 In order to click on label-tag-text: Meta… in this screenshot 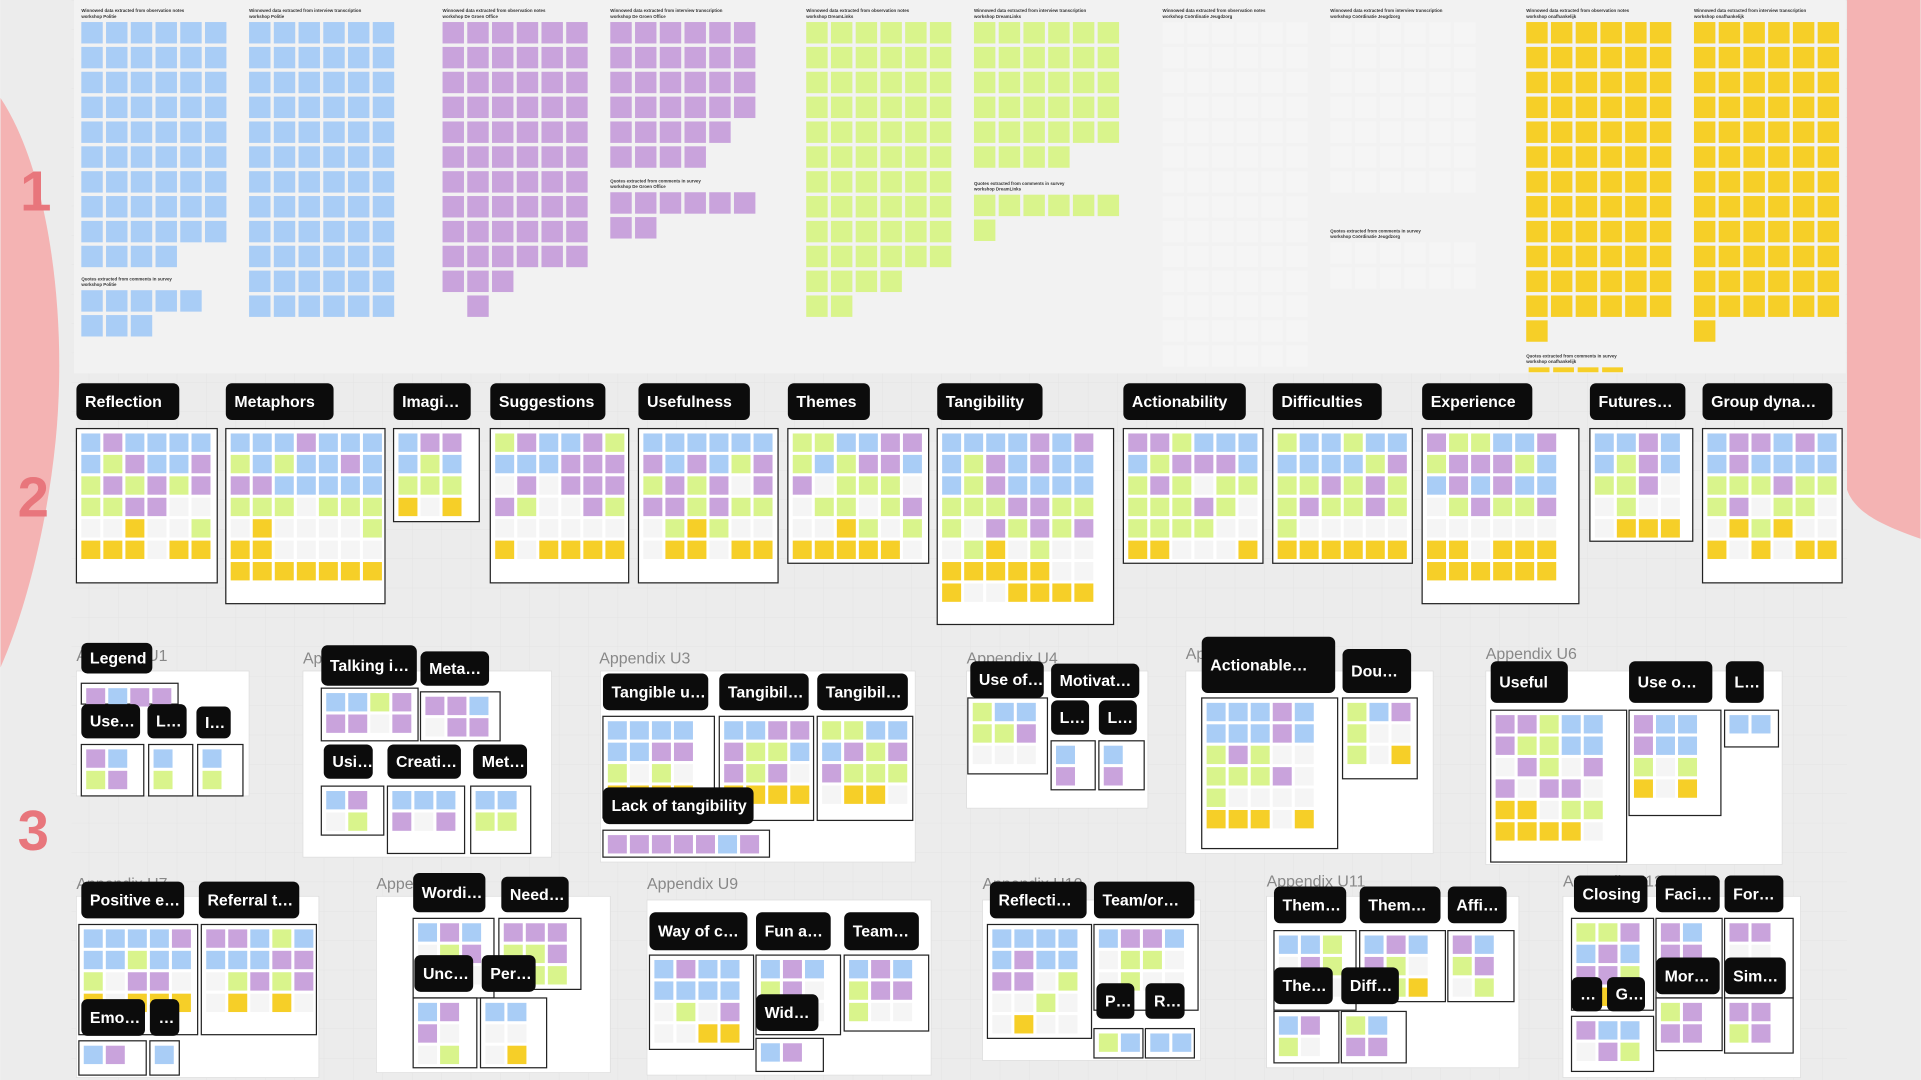, I will do `click(455, 669)`.